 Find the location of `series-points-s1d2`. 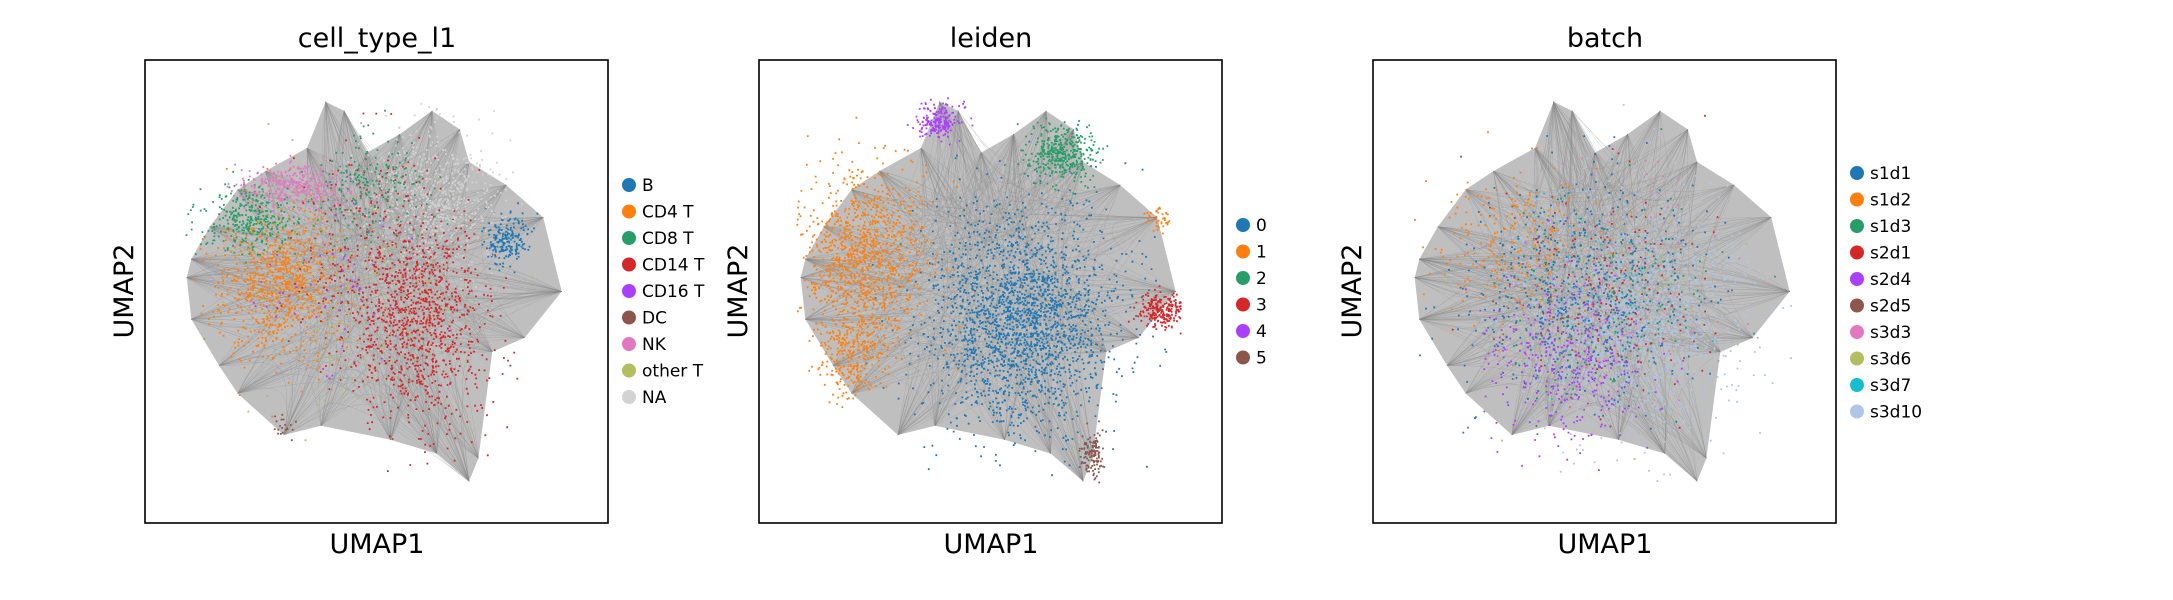

series-points-s1d2 is located at coordinates (1523, 242).